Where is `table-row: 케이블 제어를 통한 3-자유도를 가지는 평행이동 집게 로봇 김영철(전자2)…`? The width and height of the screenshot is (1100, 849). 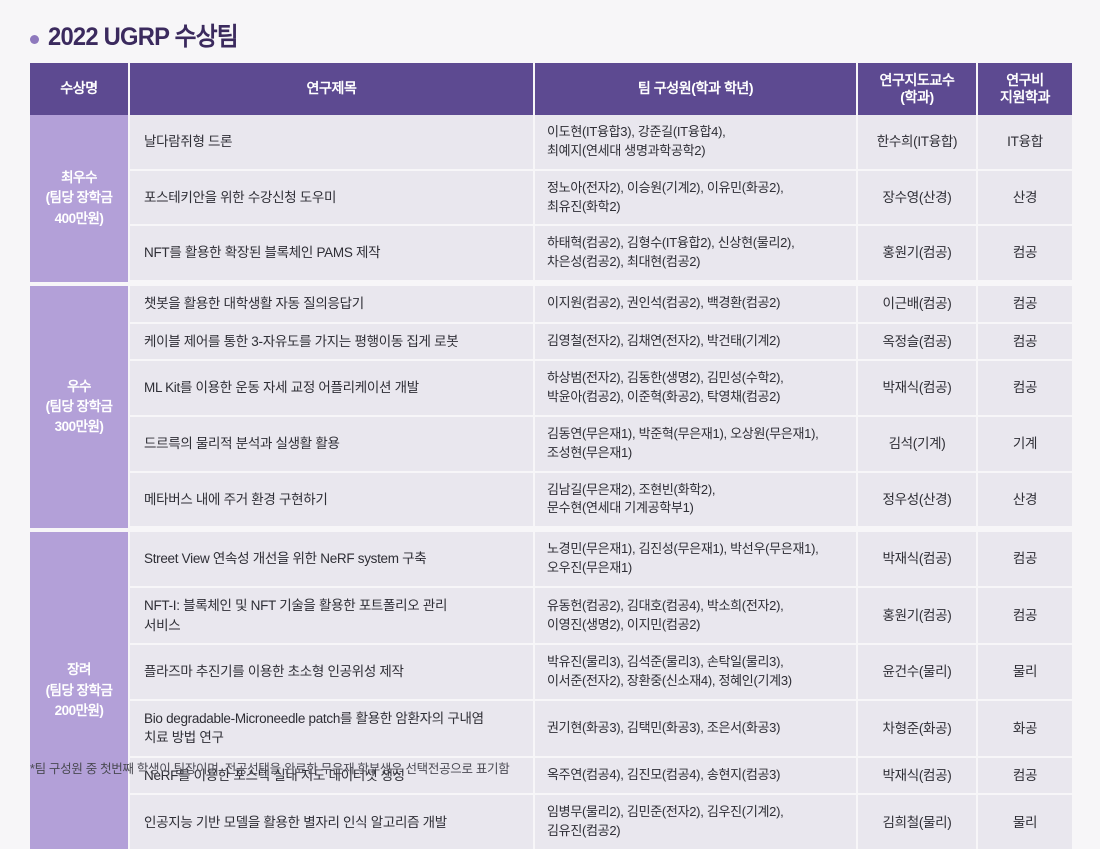 table-row: 케이블 제어를 통한 3-자유도를 가지는 평행이동 집게 로봇 김영철(전자2)… is located at coordinates (551, 342).